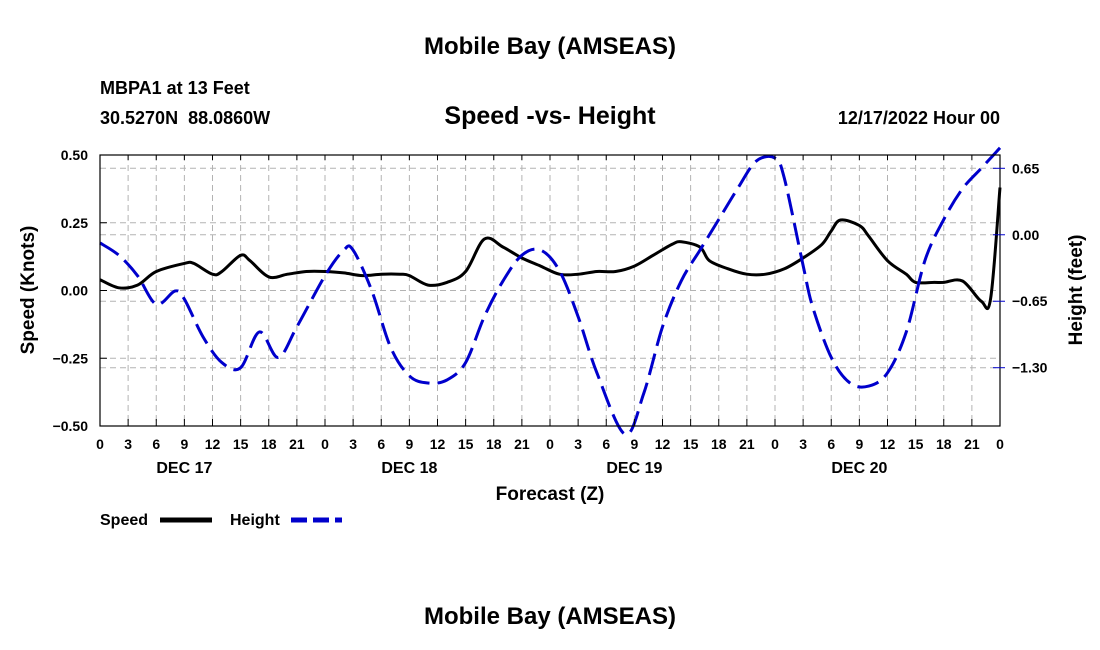 The width and height of the screenshot is (1100, 650). What do you see at coordinates (919, 118) in the screenshot?
I see `forecast-timestamp: 12/17/2022 Hour 00` at bounding box center [919, 118].